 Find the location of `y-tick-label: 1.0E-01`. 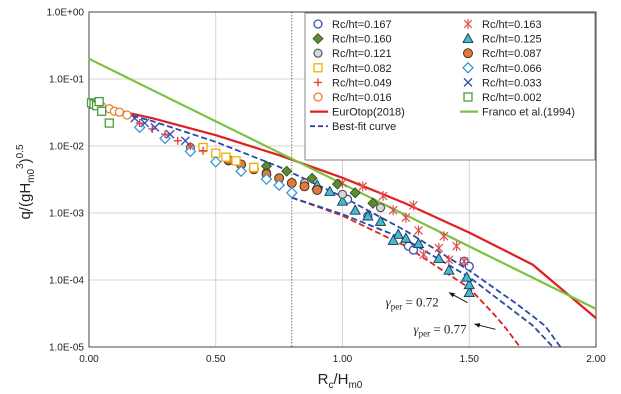

y-tick-label: 1.0E-01 is located at coordinates (66, 80).